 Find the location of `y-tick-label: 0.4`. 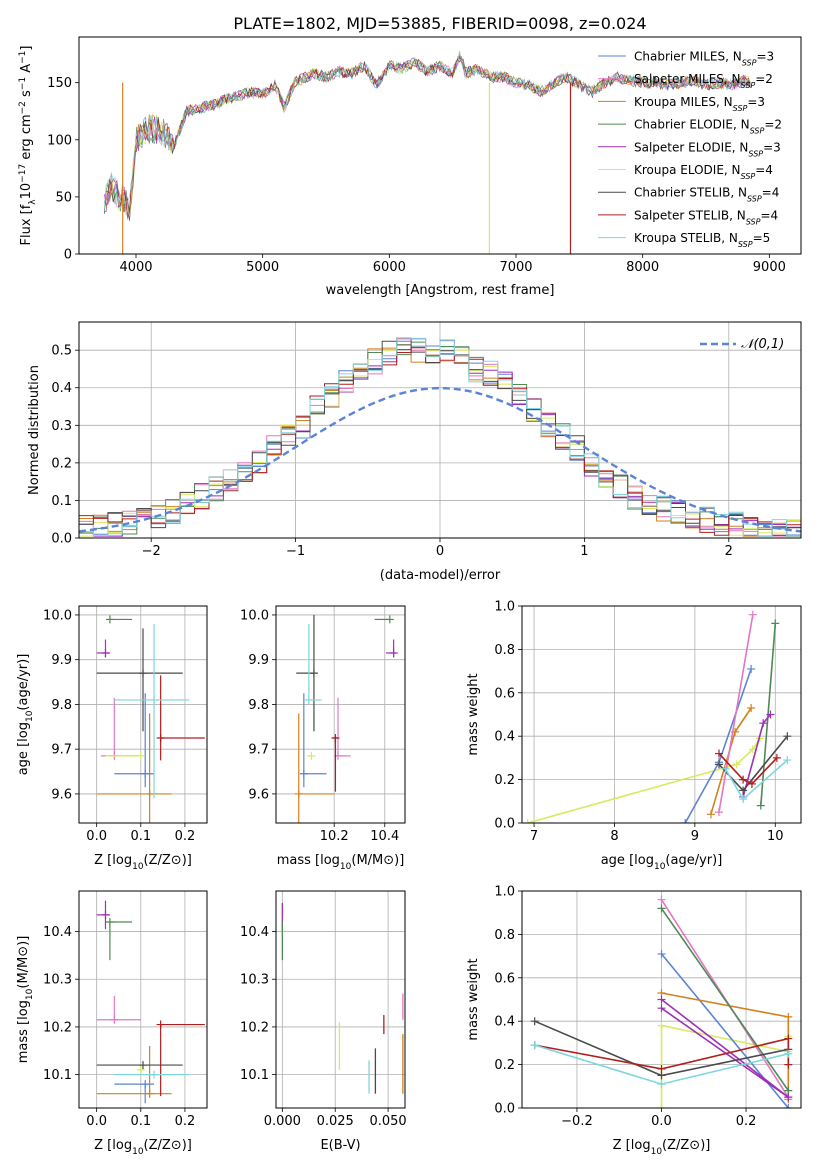

y-tick-label: 0.4 is located at coordinates (504, 737).